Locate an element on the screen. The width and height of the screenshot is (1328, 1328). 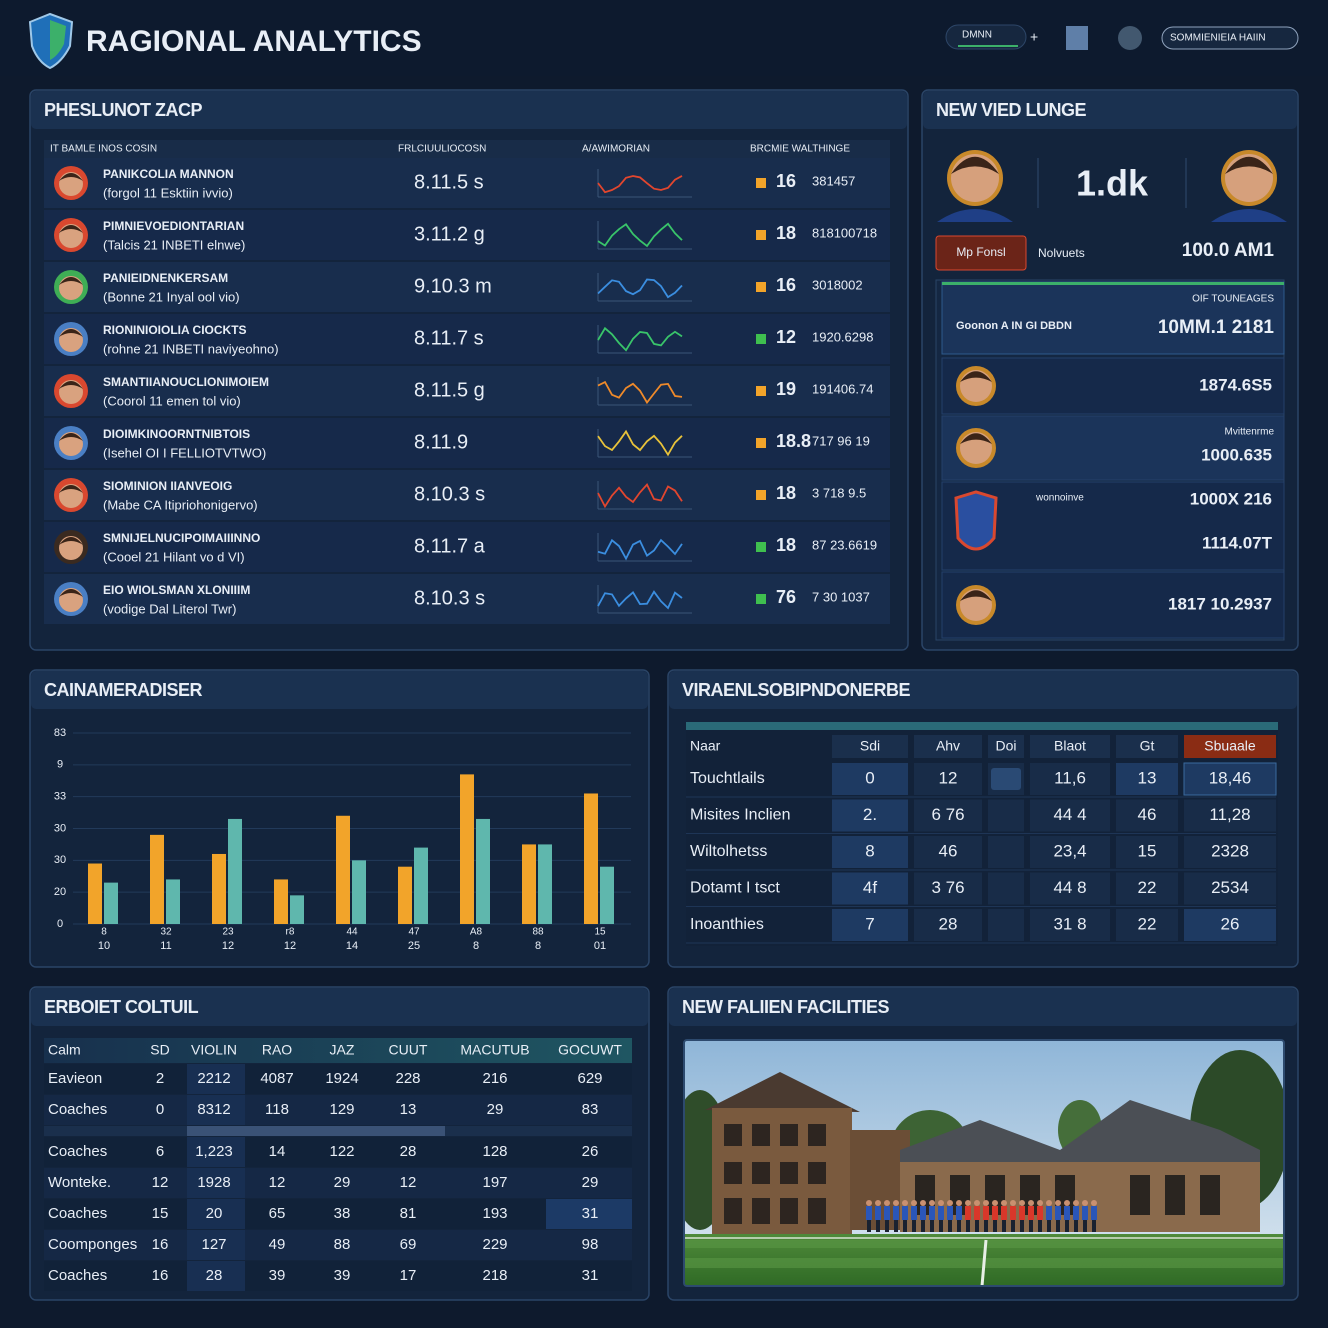
control-globe is located at coordinates (1130, 38).